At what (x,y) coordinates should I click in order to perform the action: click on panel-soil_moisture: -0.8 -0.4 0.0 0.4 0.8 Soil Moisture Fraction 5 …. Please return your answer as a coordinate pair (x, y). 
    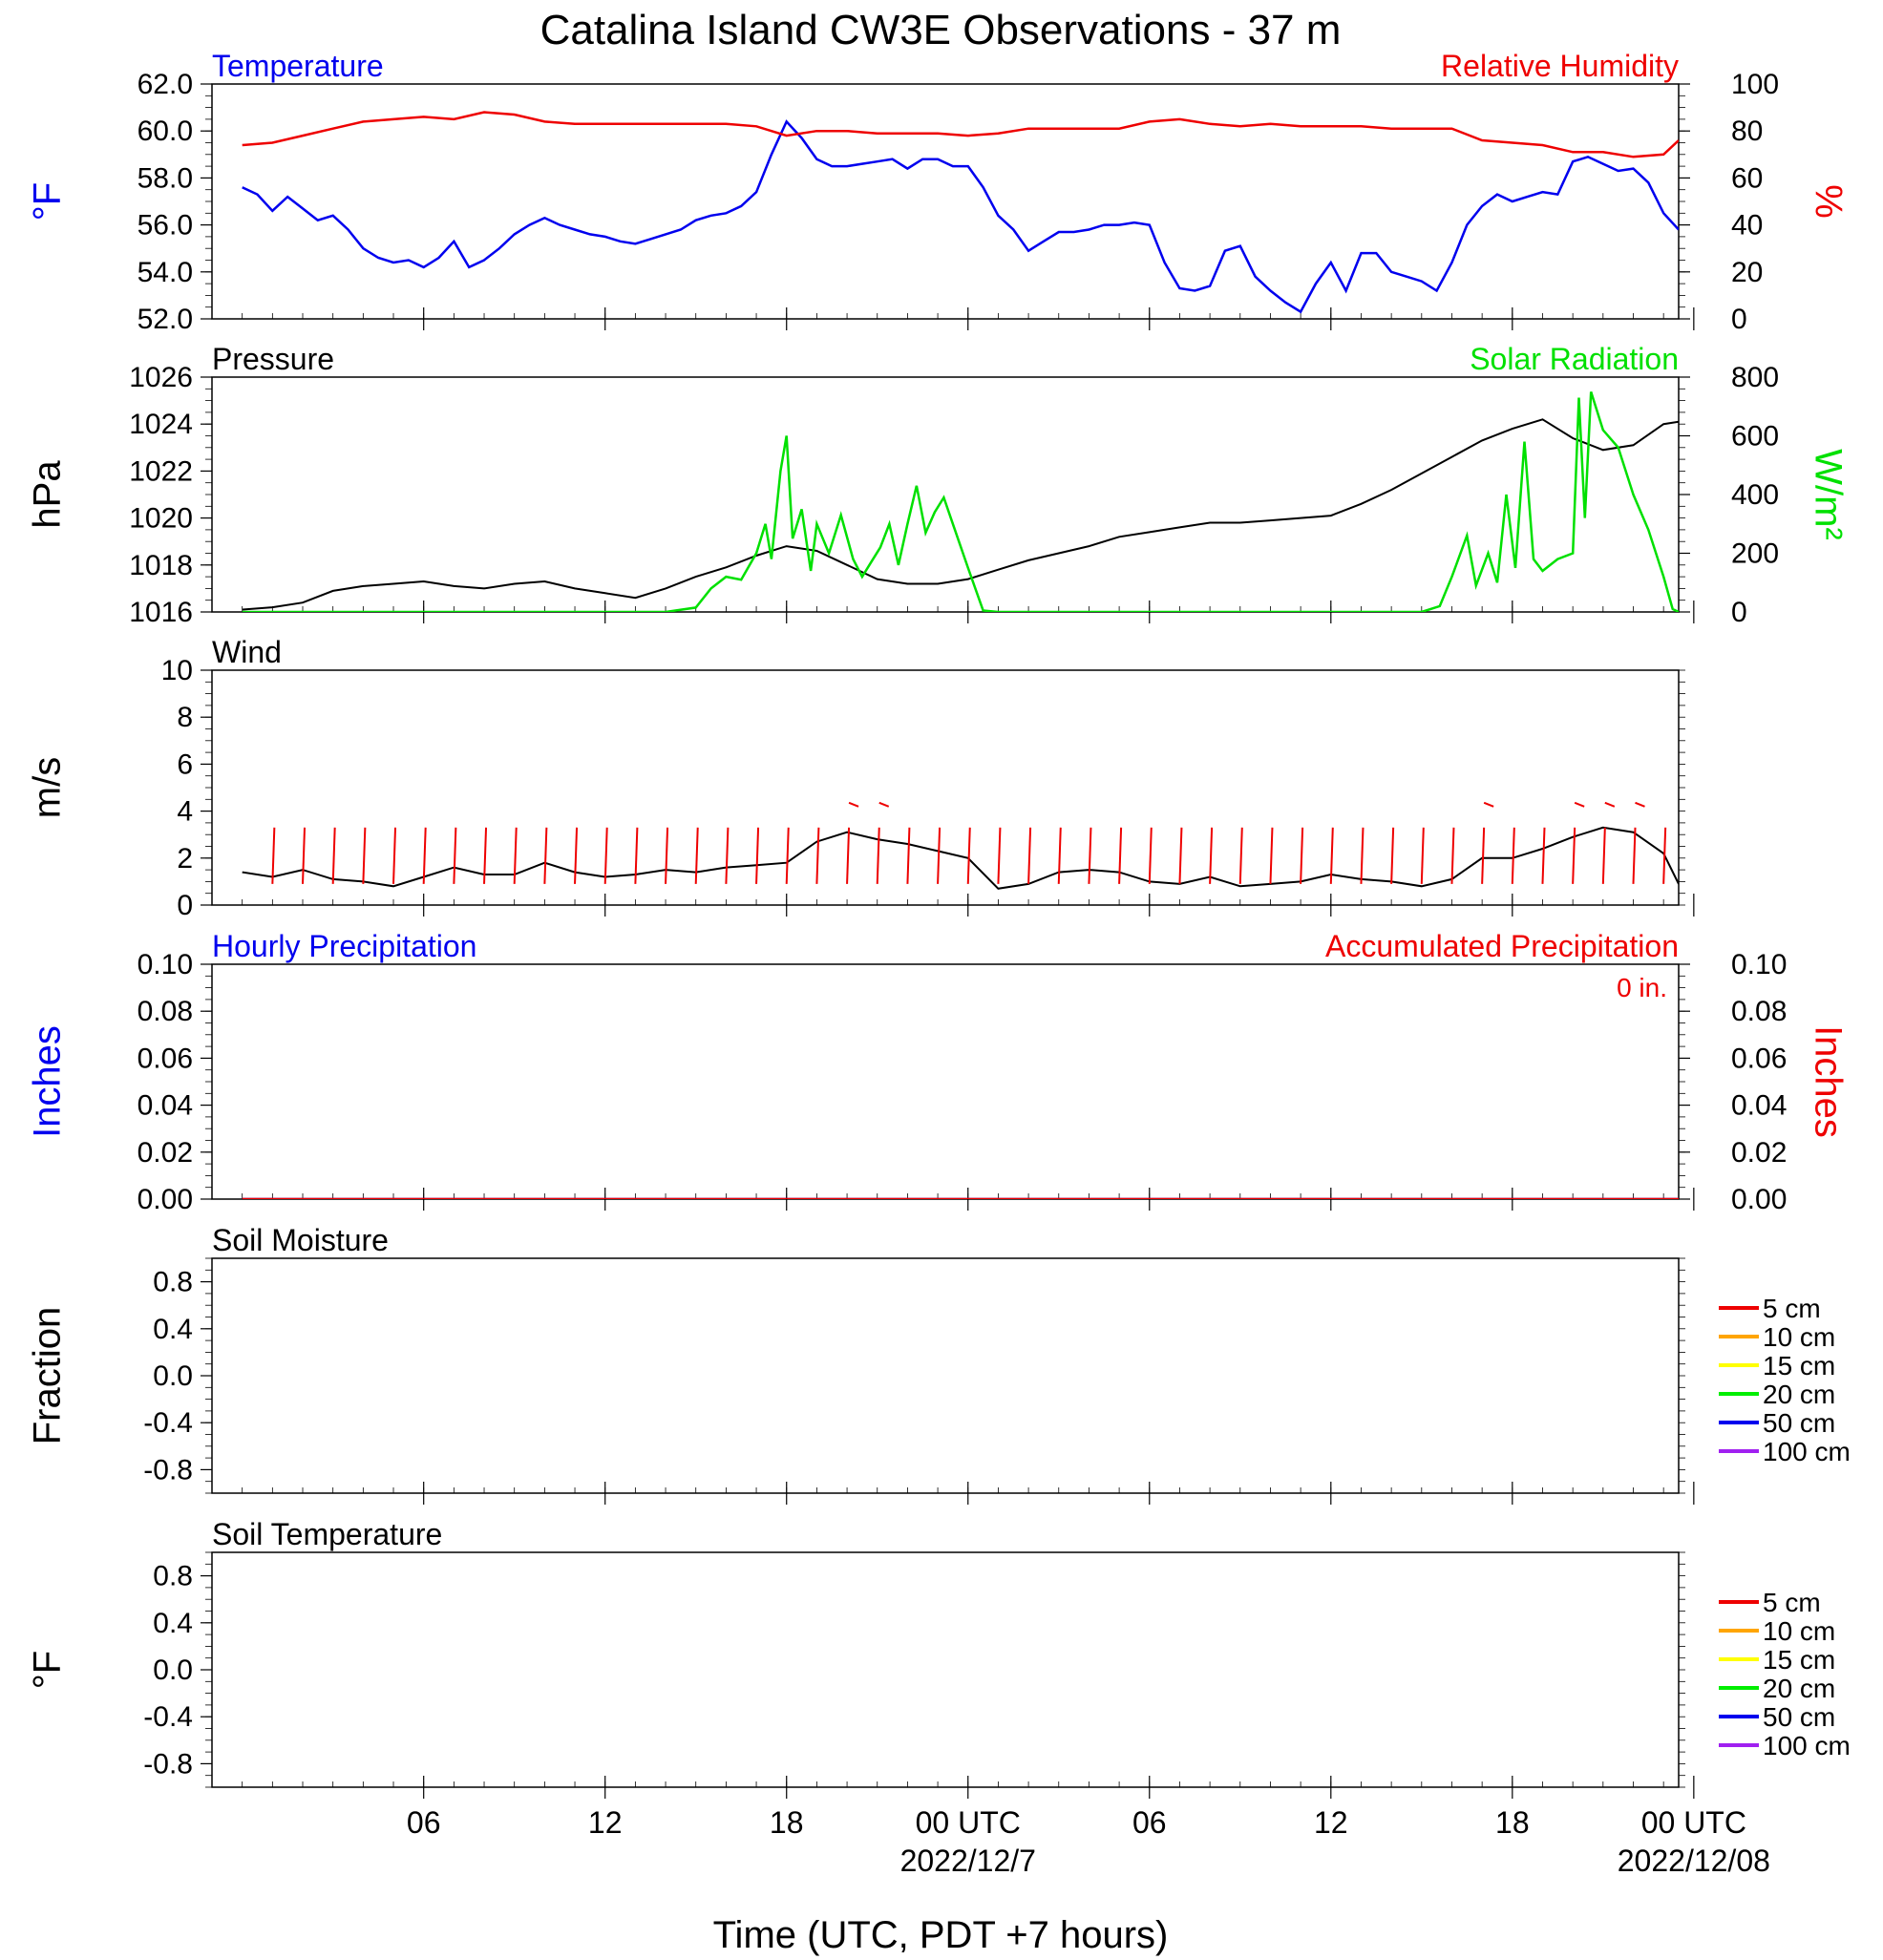
    Looking at the image, I should click on (939, 1364).